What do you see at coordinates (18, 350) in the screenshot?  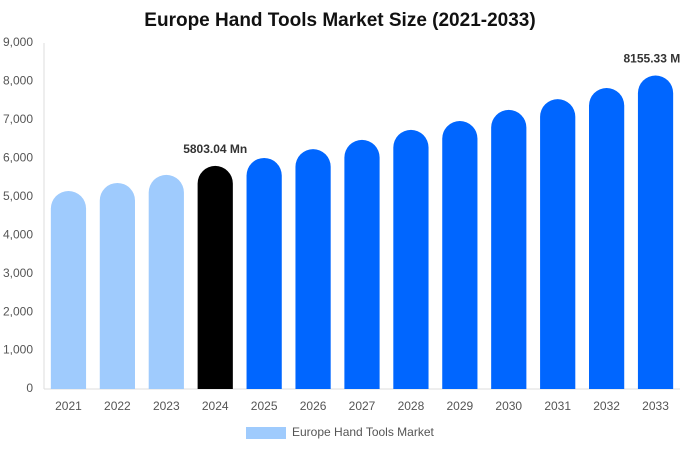 I see `y-tick-label: 1,000` at bounding box center [18, 350].